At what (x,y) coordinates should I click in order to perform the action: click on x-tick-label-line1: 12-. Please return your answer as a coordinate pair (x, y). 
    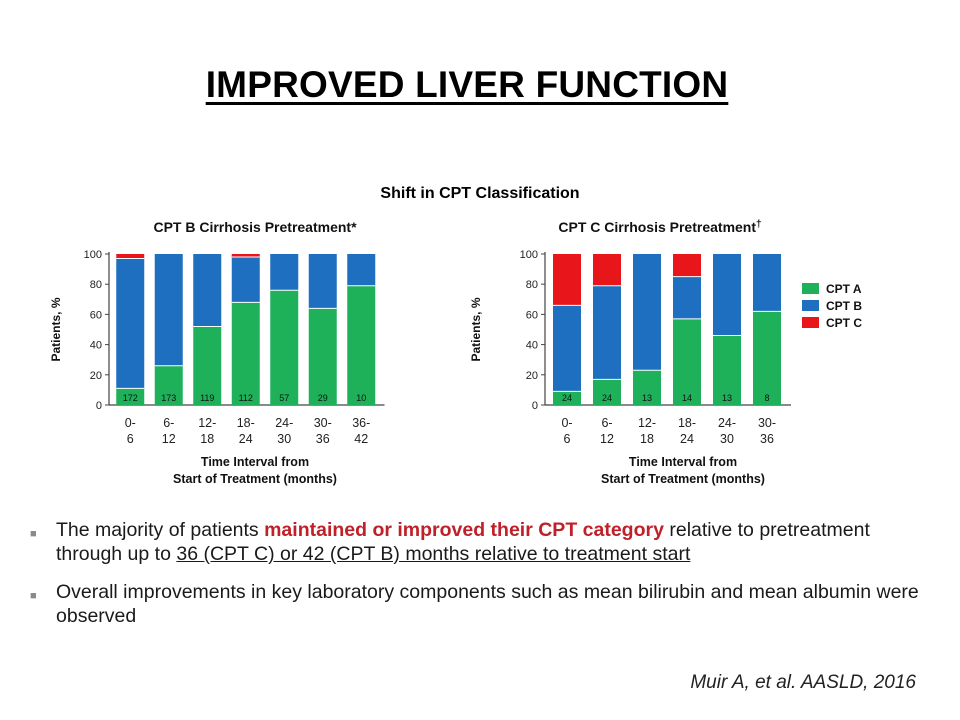
    Looking at the image, I should click on (207, 423).